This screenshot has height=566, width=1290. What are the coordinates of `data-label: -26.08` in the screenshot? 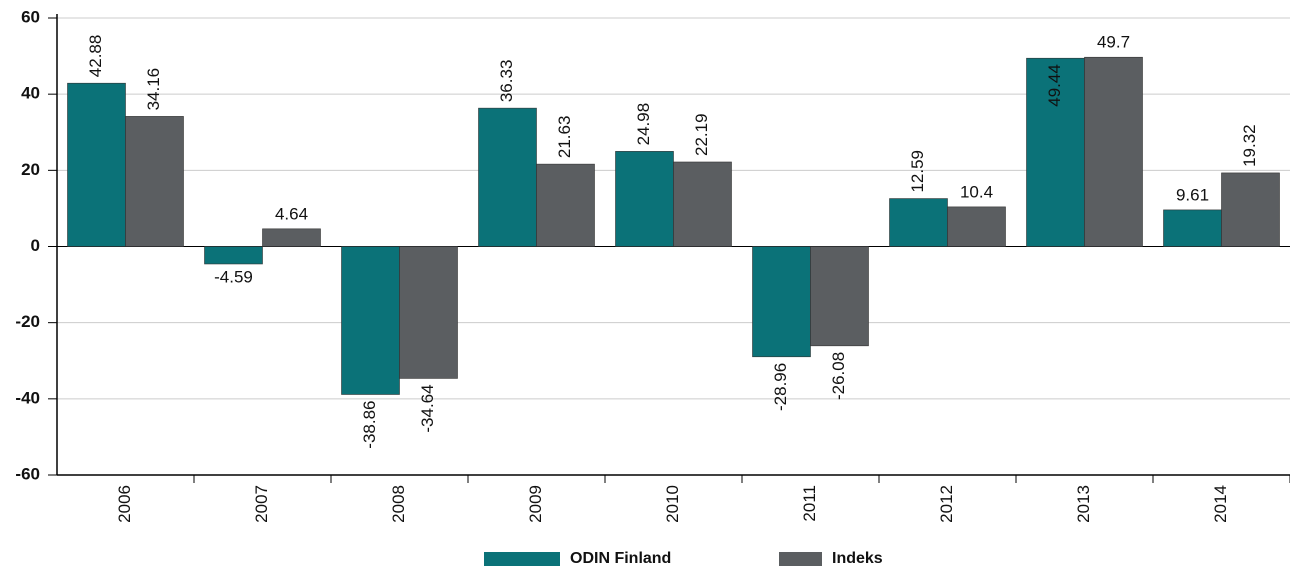 It's located at (838, 376).